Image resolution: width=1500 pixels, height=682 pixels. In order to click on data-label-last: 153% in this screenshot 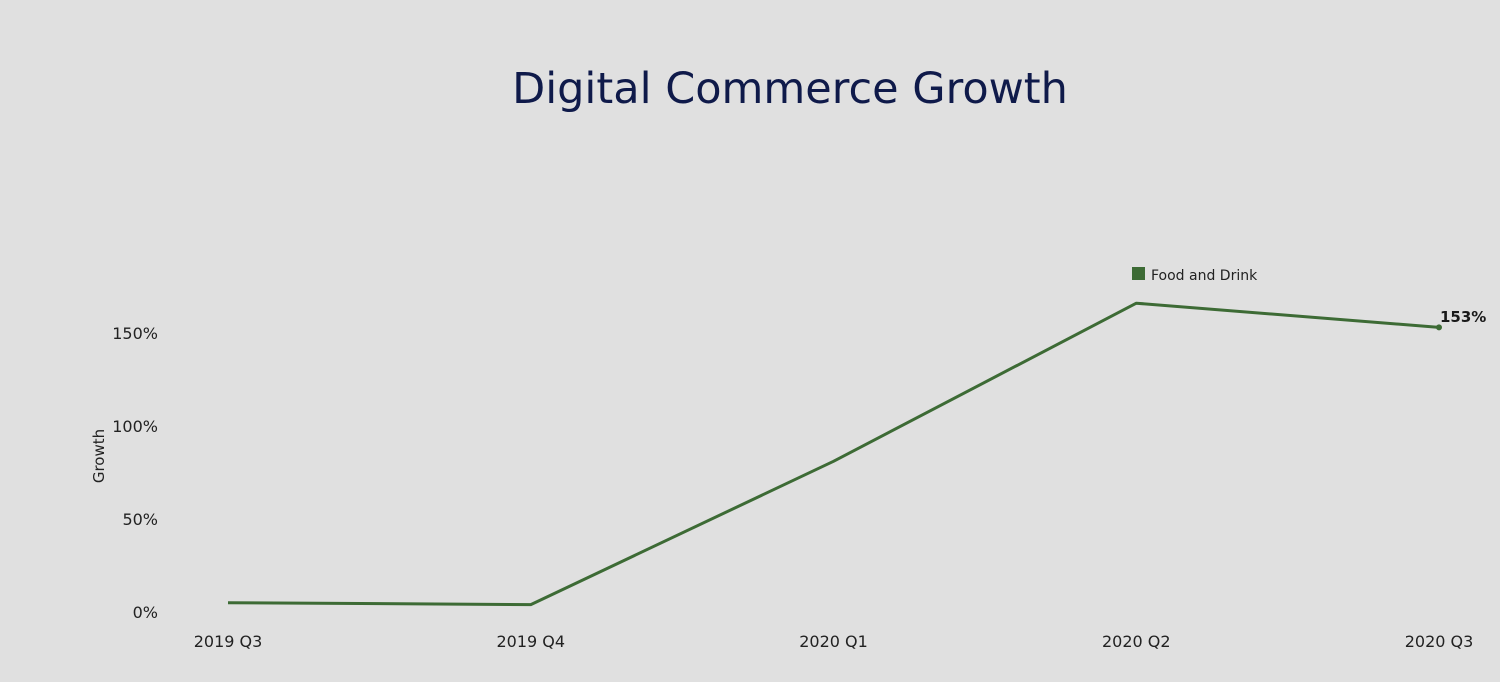, I will do `click(1463, 317)`.